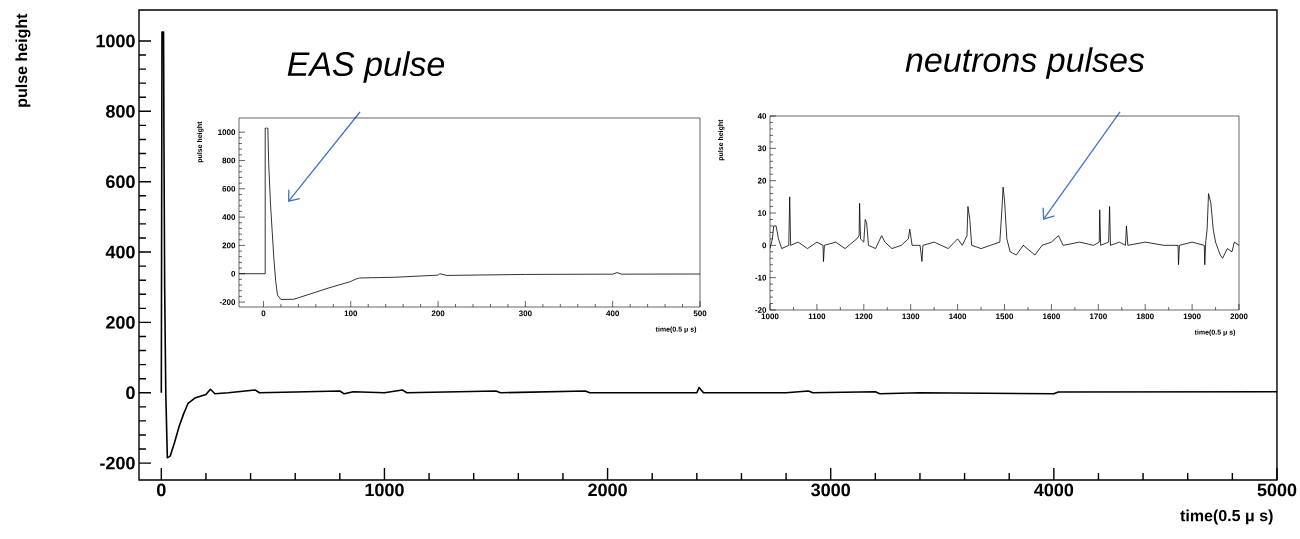 This screenshot has height=539, width=1300. Describe the element at coordinates (762, 213) in the screenshot. I see `y-tick-label: 10` at that location.